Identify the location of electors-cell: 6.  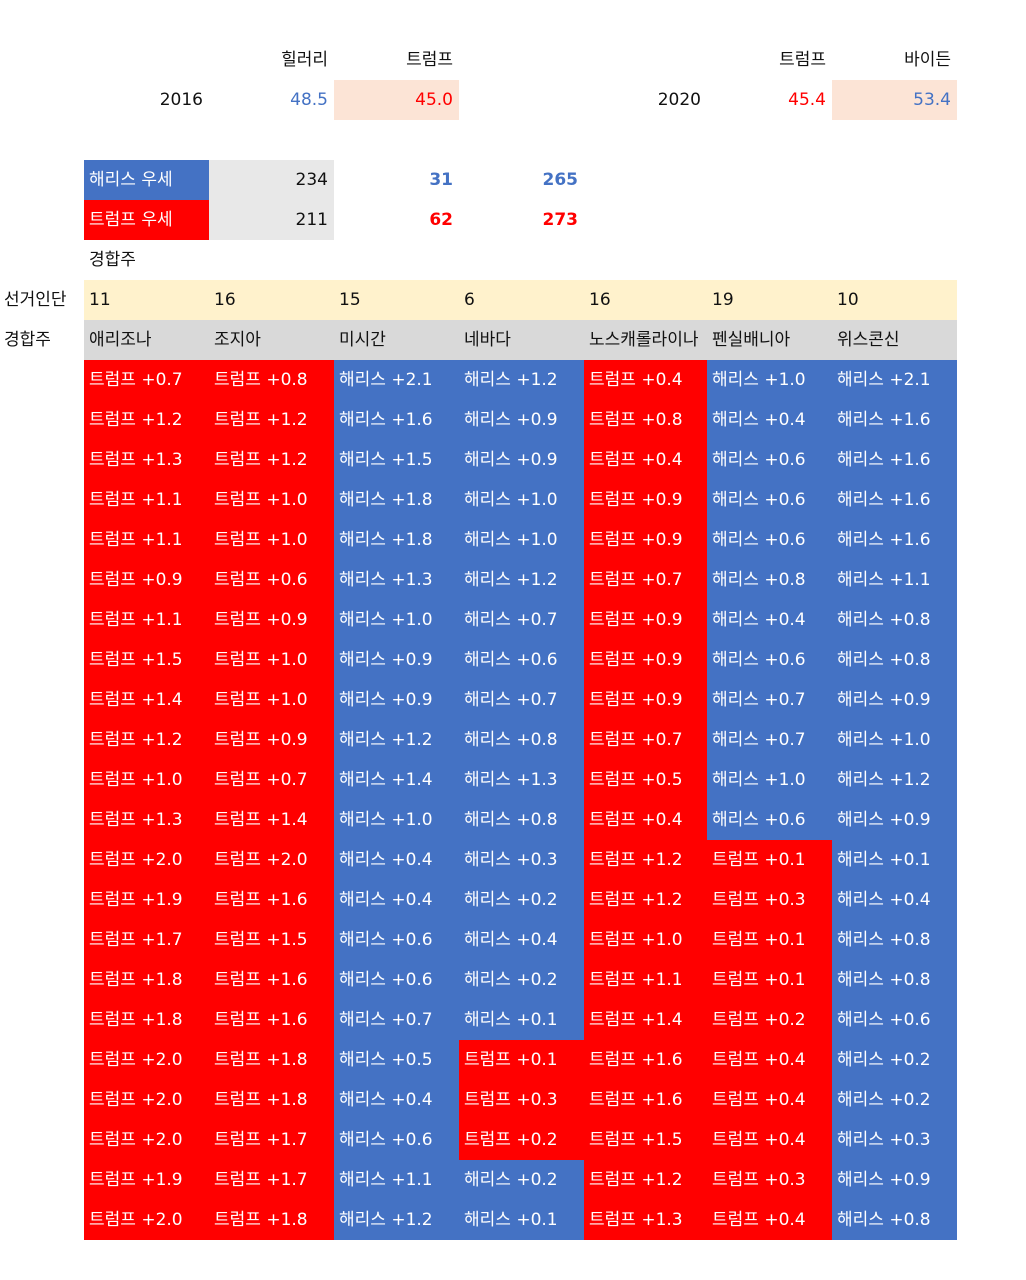
(521, 300).